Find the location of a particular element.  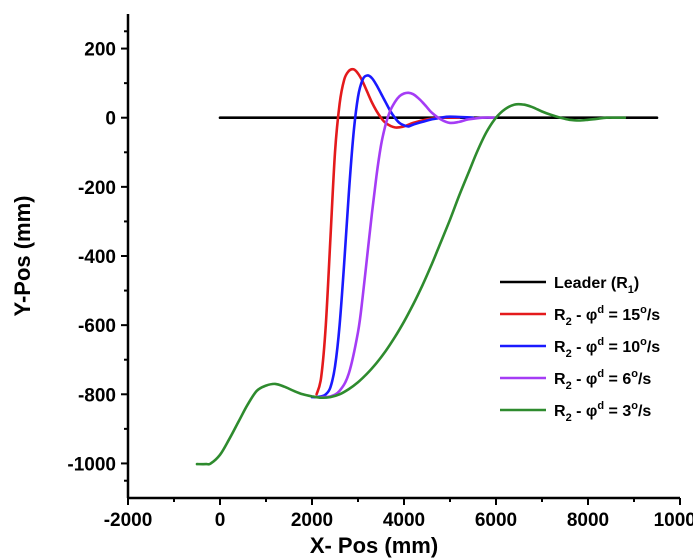

x-tick-label: 8000 is located at coordinates (588, 520).